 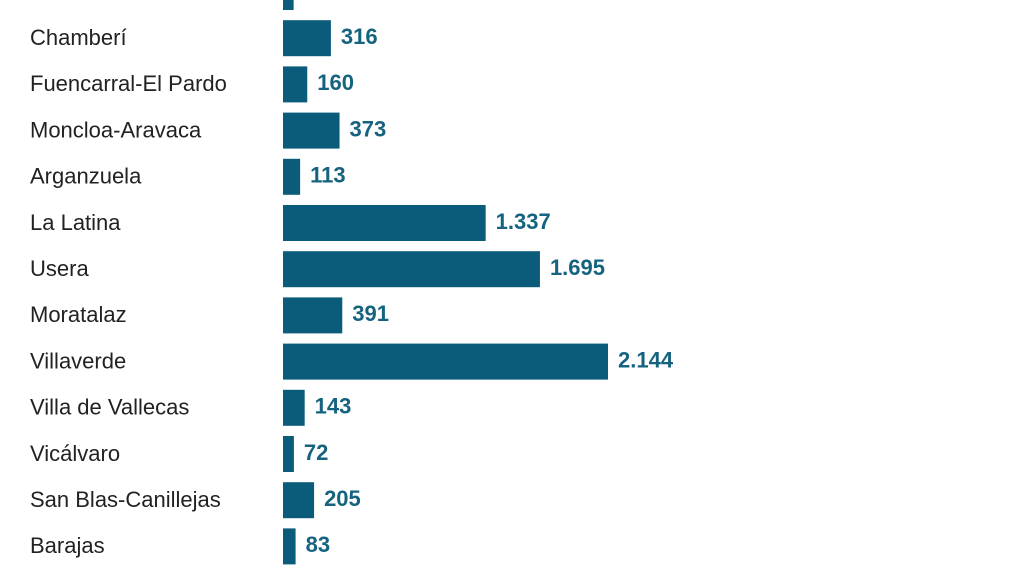 What do you see at coordinates (63, 2) in the screenshot?
I see `category-label: Tetuán` at bounding box center [63, 2].